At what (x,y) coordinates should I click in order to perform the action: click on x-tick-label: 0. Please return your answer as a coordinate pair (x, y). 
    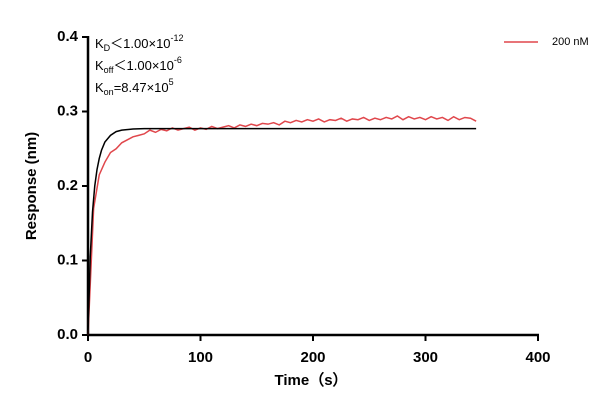
    Looking at the image, I should click on (88, 357).